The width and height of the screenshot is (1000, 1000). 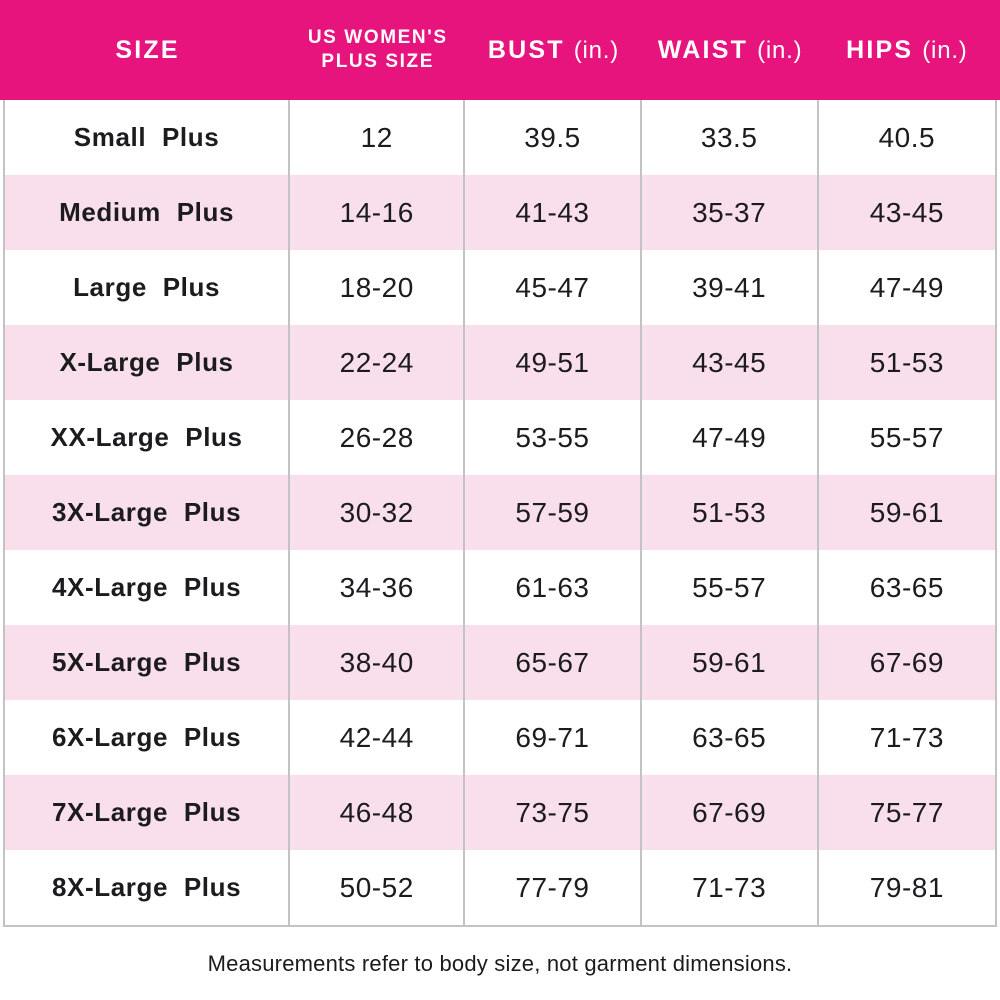 I want to click on hips-cell: 63-65, so click(x=906, y=587).